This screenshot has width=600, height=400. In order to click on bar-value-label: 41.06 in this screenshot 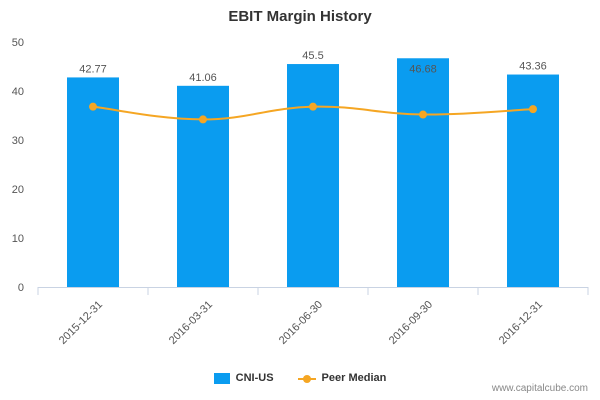, I will do `click(203, 78)`.